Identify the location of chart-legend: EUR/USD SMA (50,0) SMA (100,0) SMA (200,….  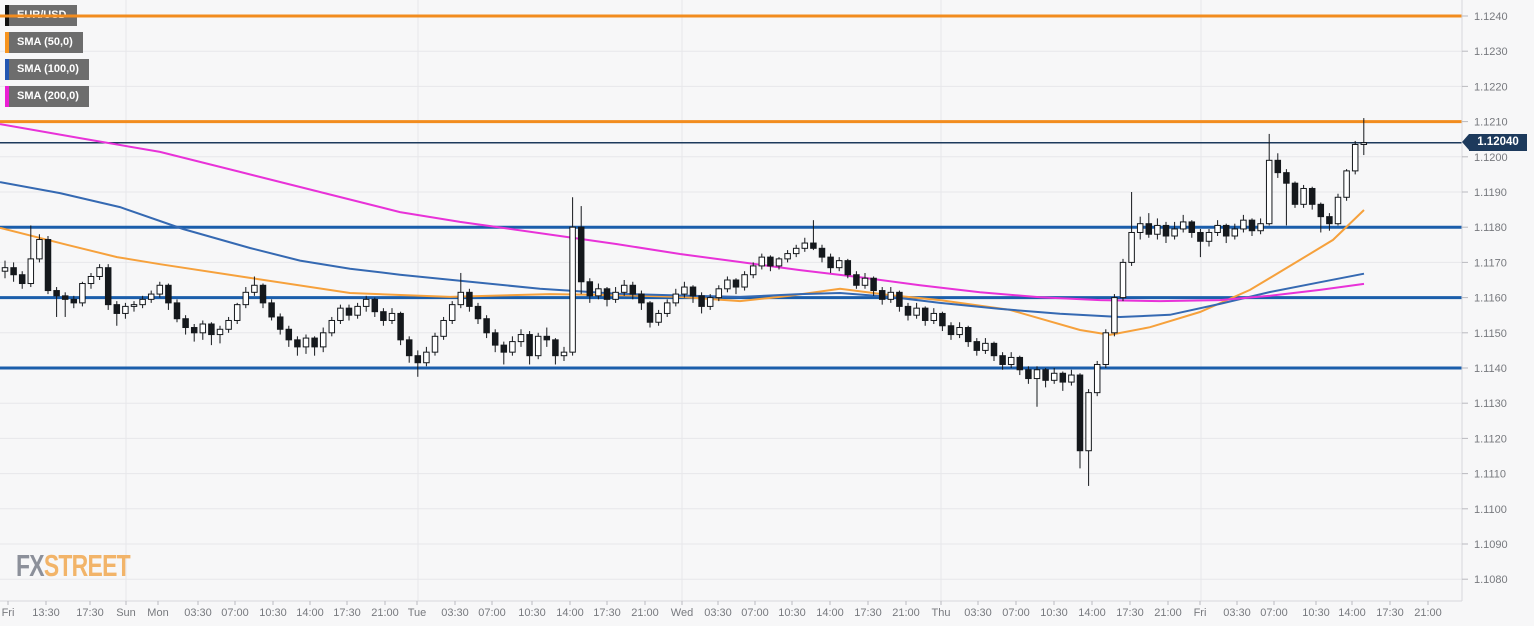
(47, 59).